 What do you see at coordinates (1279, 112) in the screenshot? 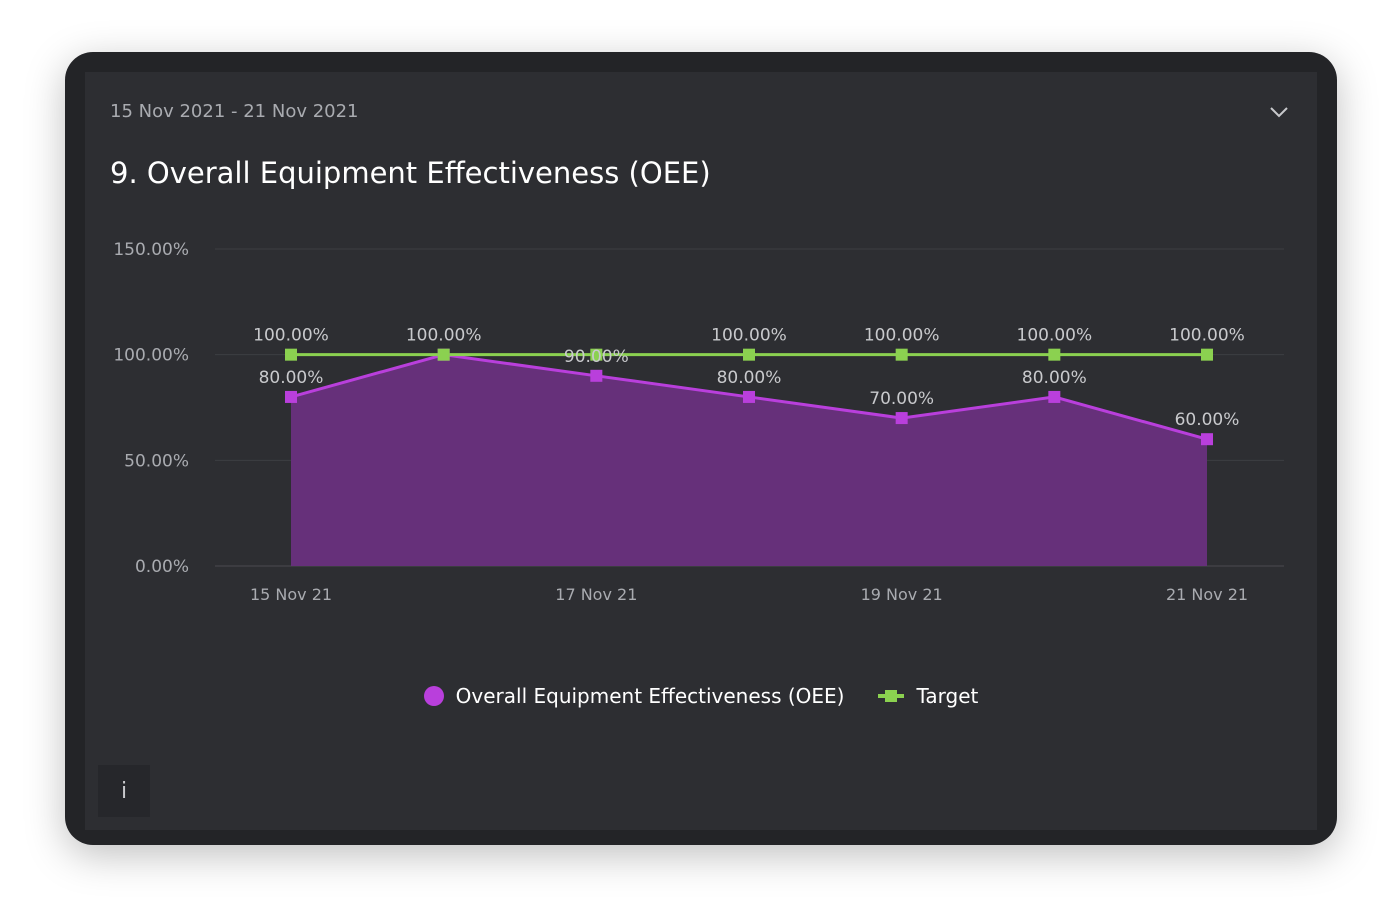
I see `chevron-down-icon` at bounding box center [1279, 112].